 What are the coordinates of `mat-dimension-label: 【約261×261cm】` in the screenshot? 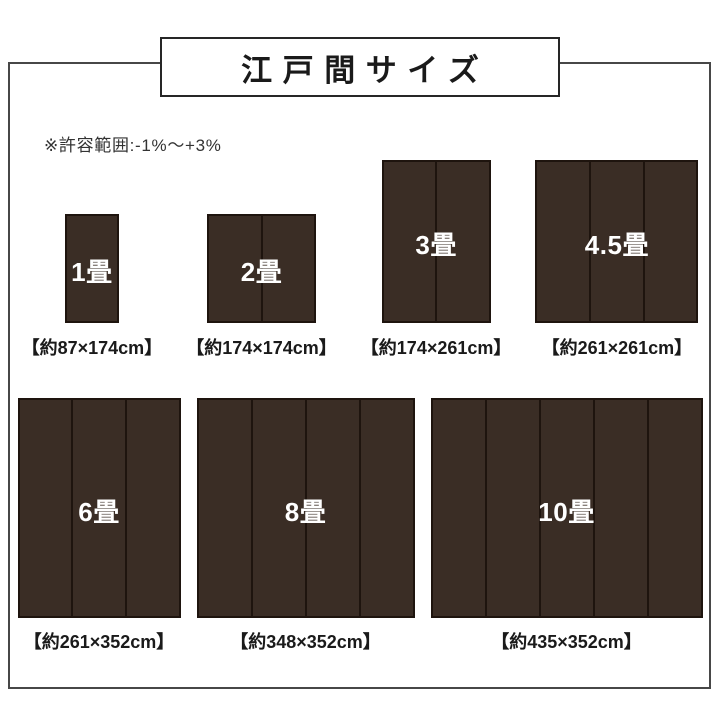 It's located at (617, 348).